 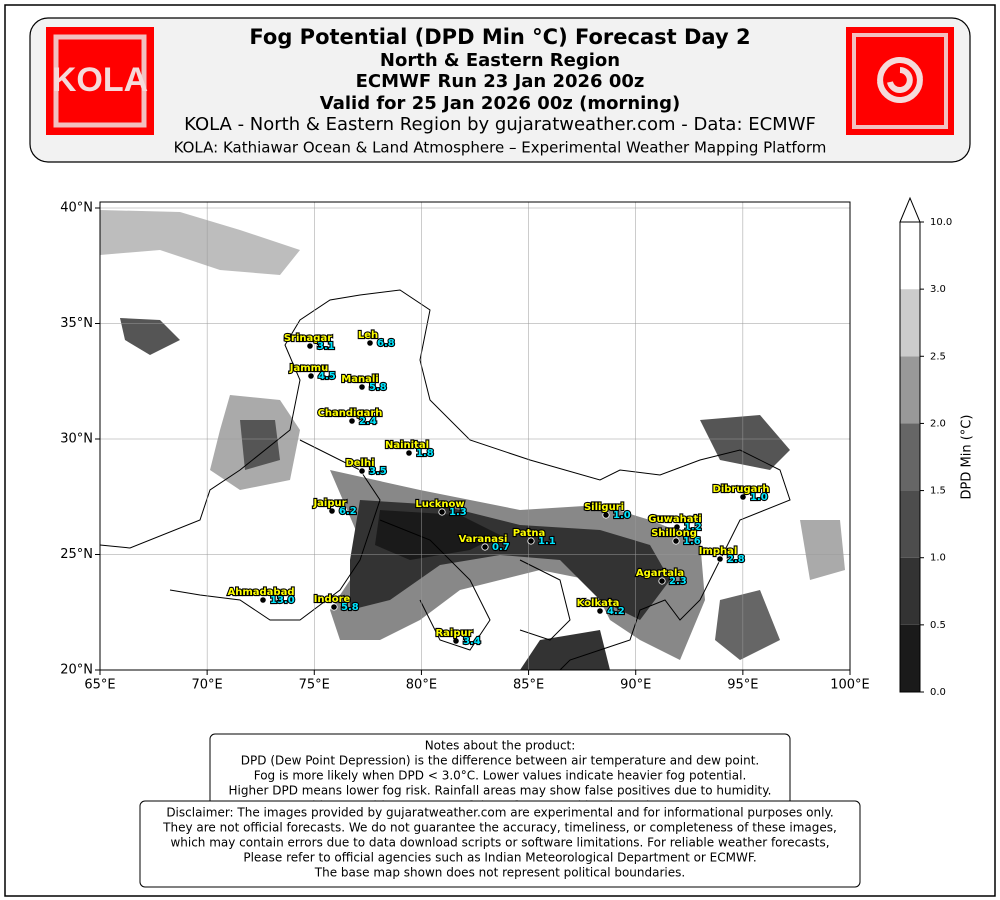 I want to click on city-value: 3.4, so click(x=472, y=641).